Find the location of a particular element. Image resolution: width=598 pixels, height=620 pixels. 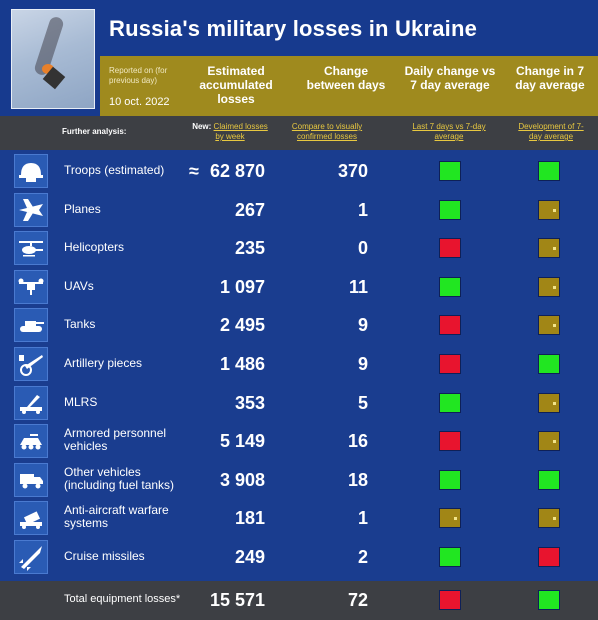

total-change: 72 is located at coordinates (357, 600).